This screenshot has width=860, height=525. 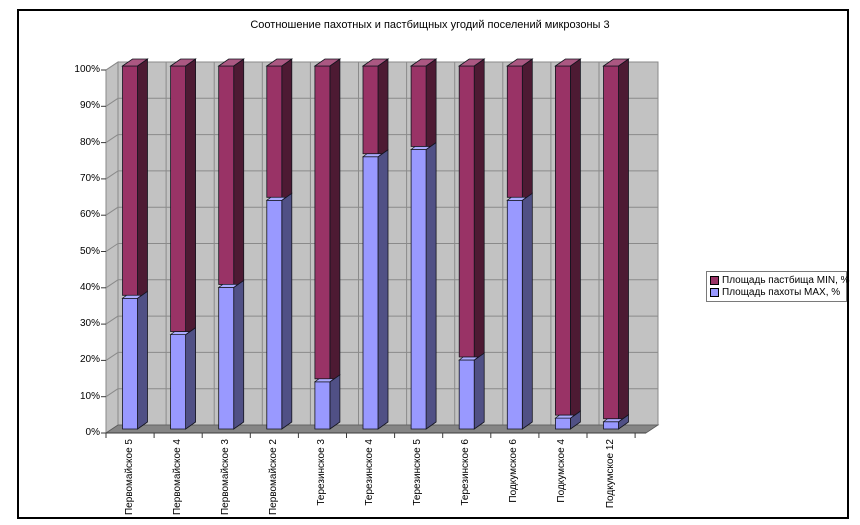 What do you see at coordinates (89, 142) in the screenshot?
I see `y-tick-label: 80%` at bounding box center [89, 142].